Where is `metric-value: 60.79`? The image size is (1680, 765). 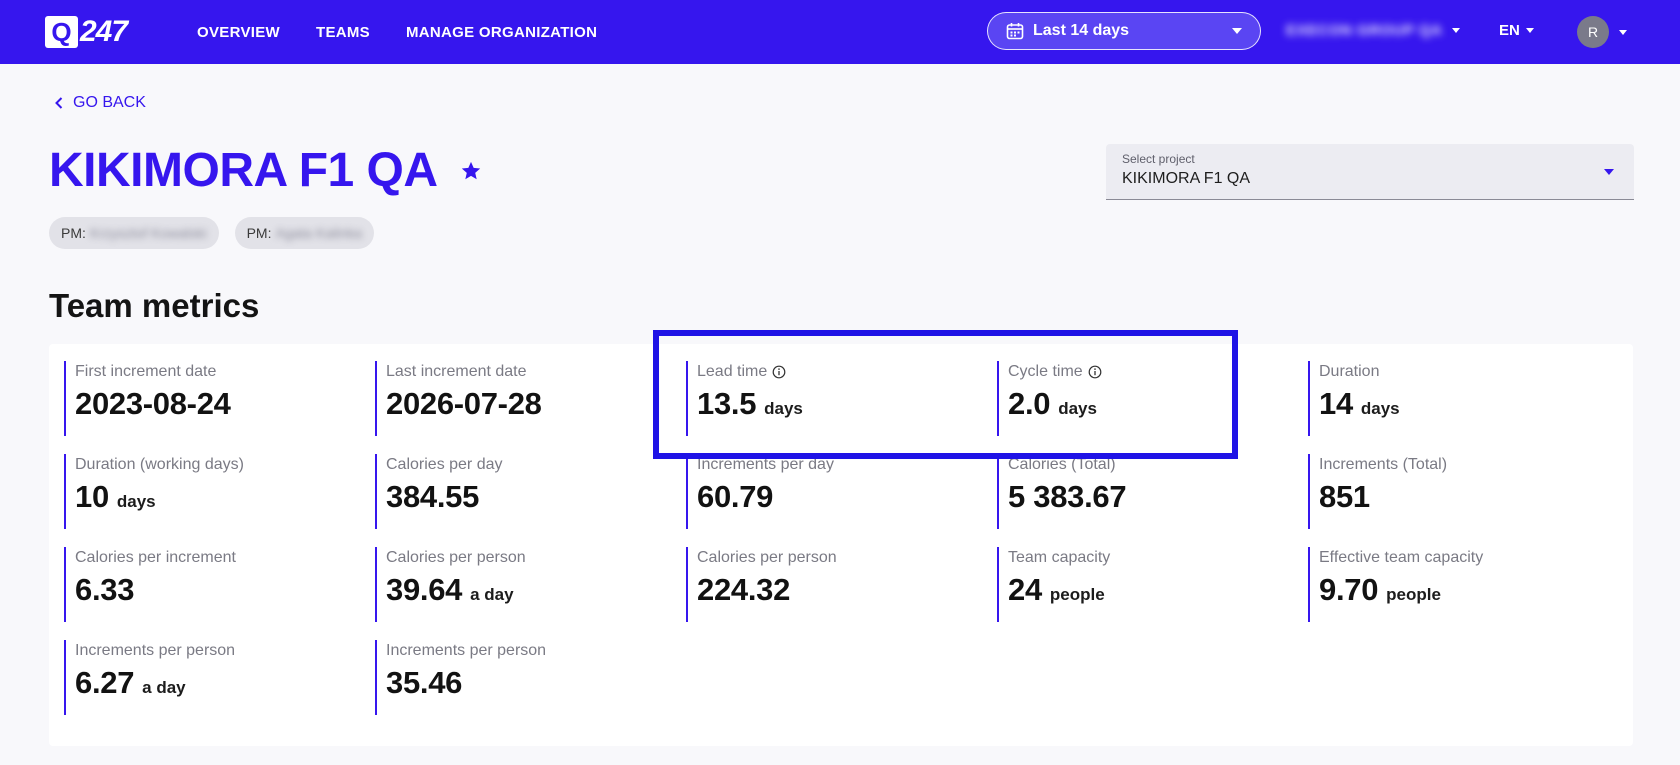
metric-value: 60.79 is located at coordinates (735, 496).